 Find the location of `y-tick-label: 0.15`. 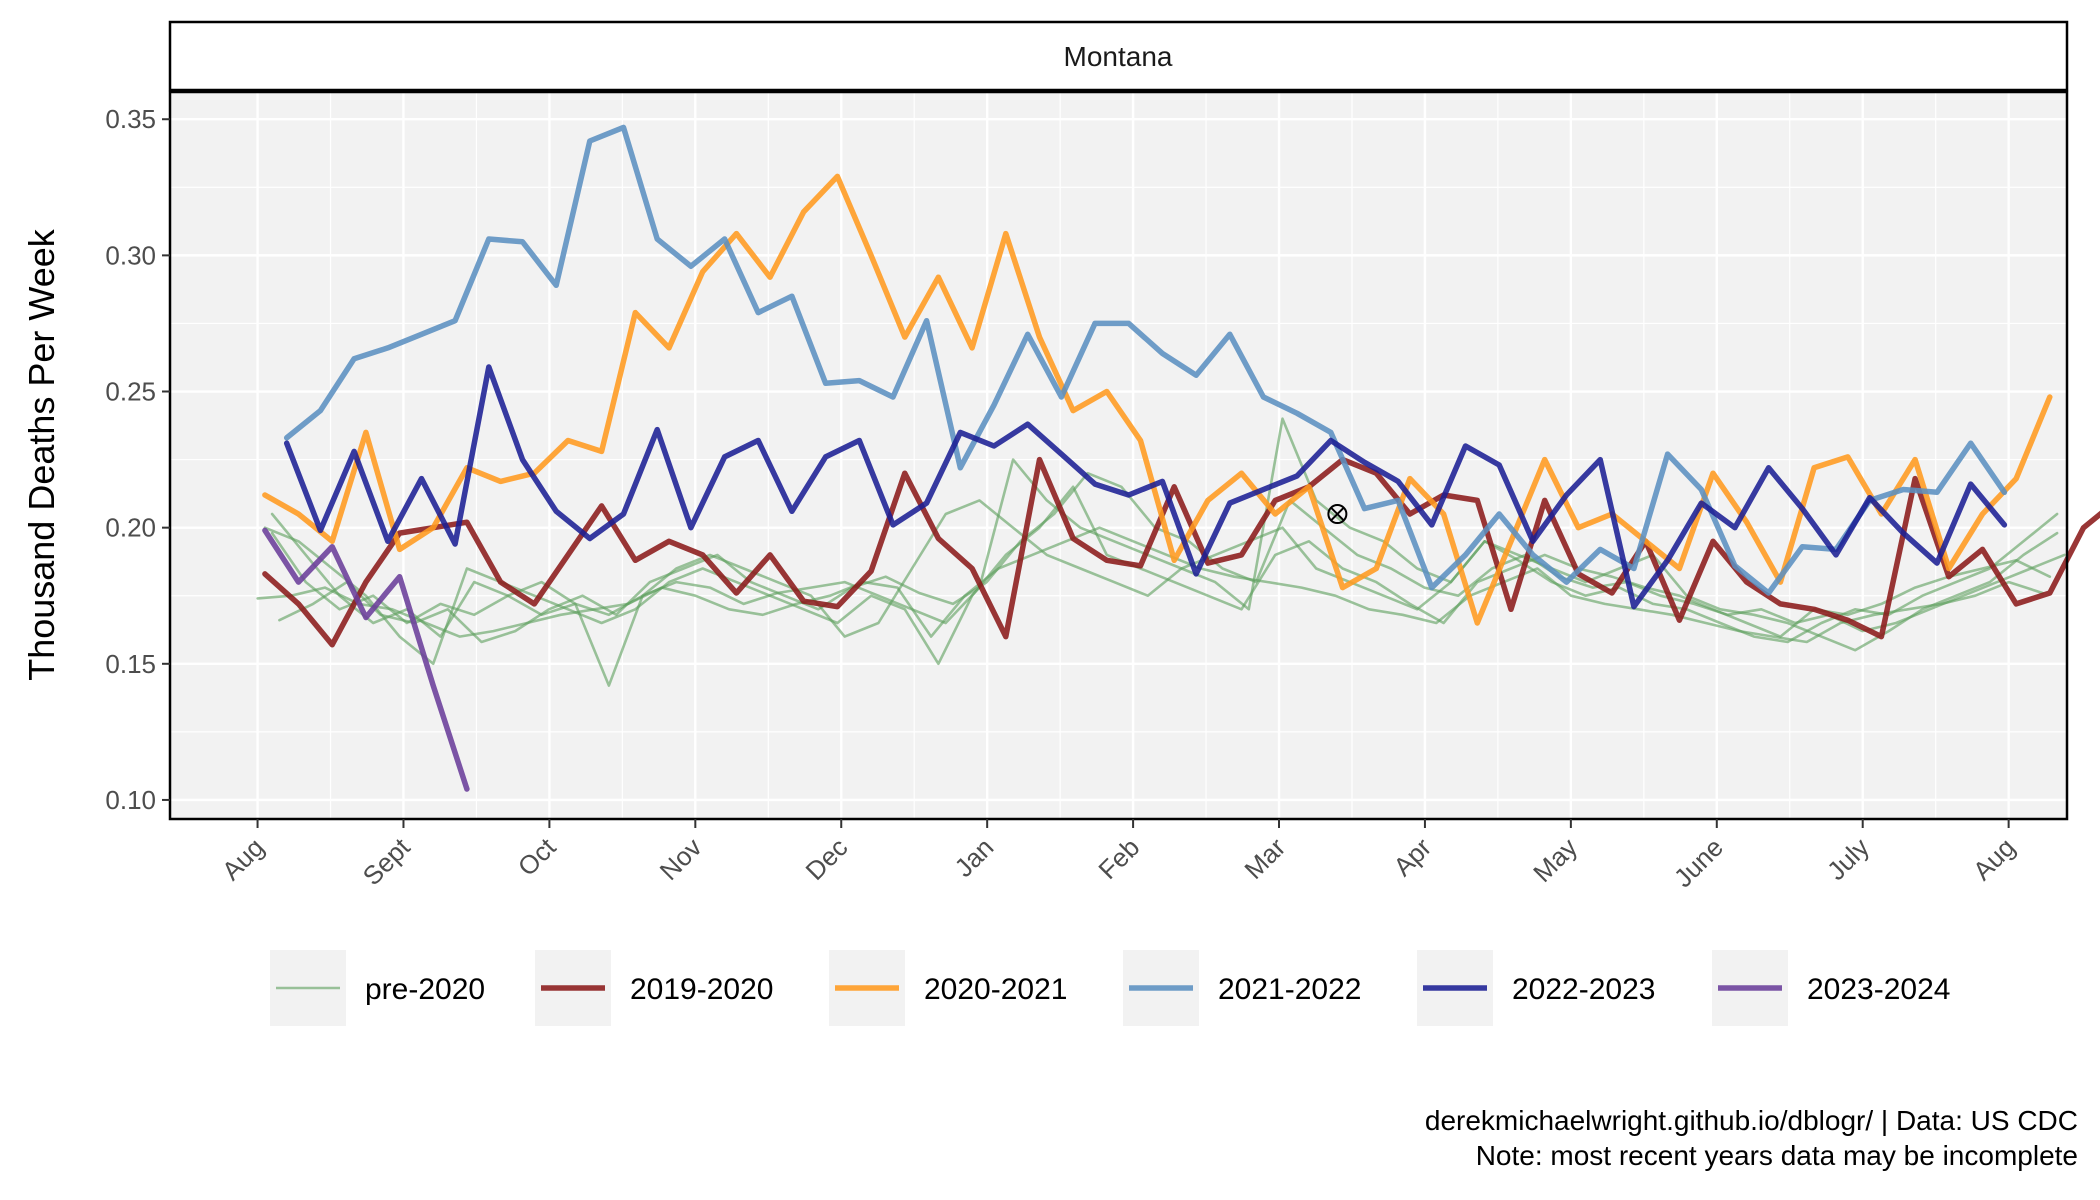

y-tick-label: 0.15 is located at coordinates (130, 664).